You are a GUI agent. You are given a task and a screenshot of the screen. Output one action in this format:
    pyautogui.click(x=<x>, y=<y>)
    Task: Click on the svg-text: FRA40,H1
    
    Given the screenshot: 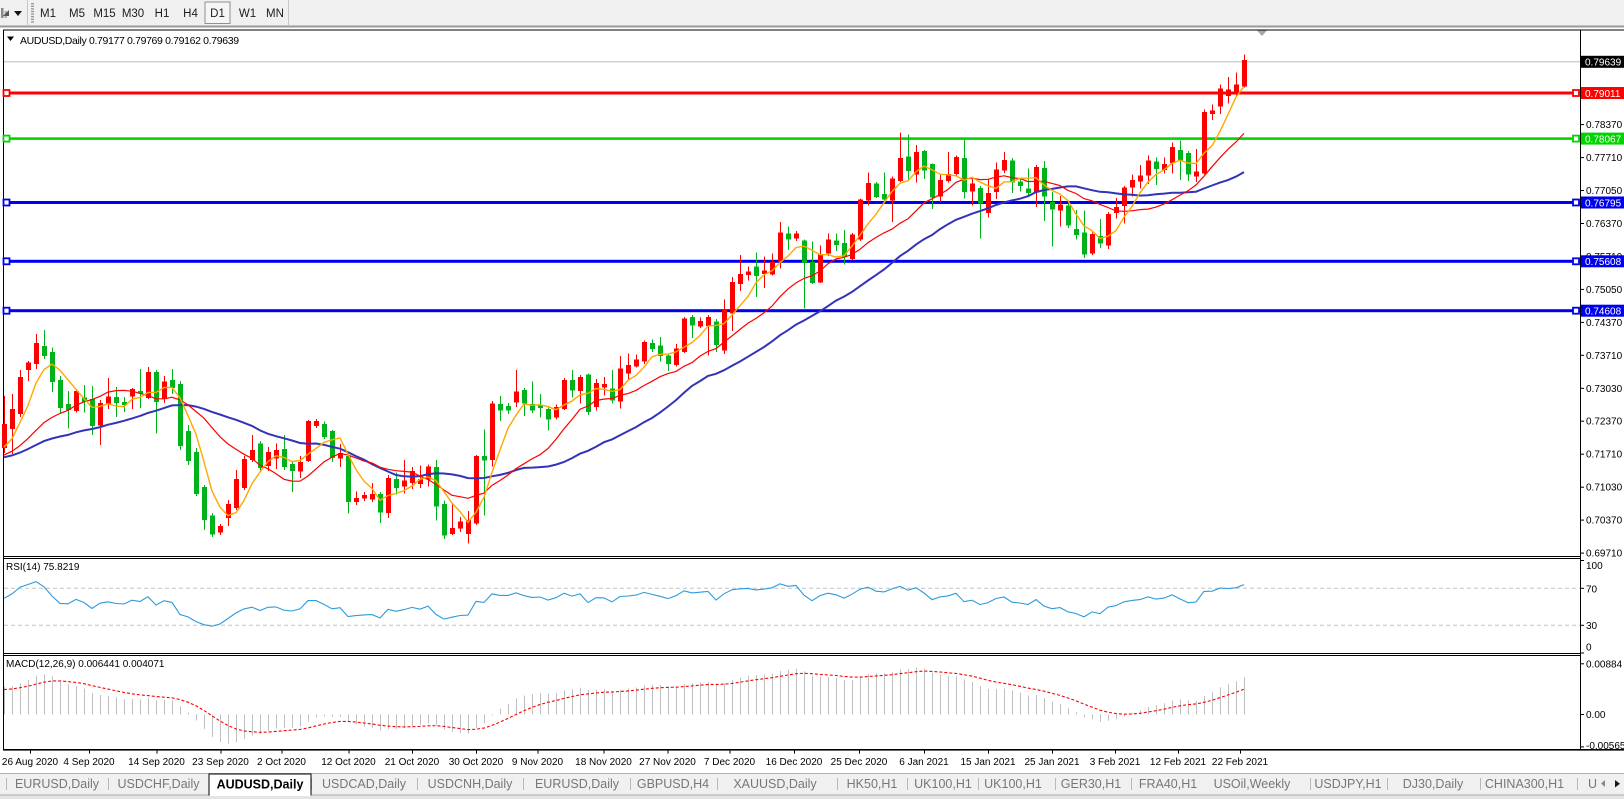 What is the action you would take?
    pyautogui.click(x=1168, y=784)
    